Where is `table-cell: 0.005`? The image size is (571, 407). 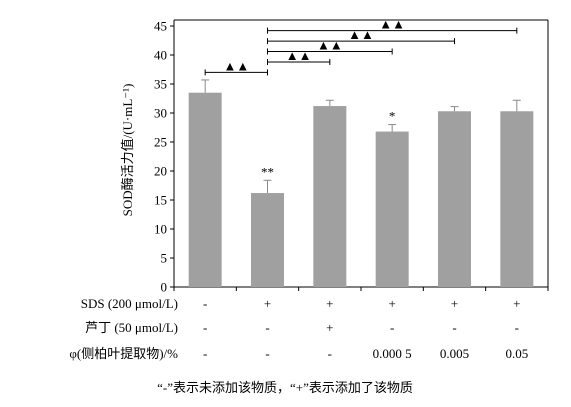 table-cell: 0.005 is located at coordinates (454, 353).